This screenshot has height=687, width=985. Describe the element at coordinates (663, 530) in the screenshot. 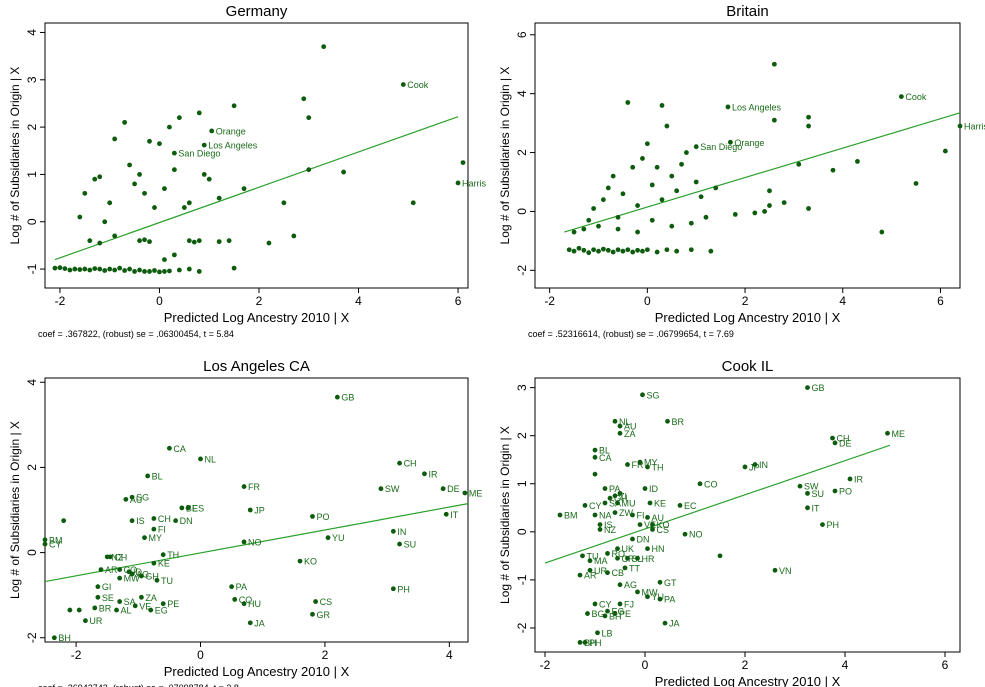

I see `point-label: CS` at that location.